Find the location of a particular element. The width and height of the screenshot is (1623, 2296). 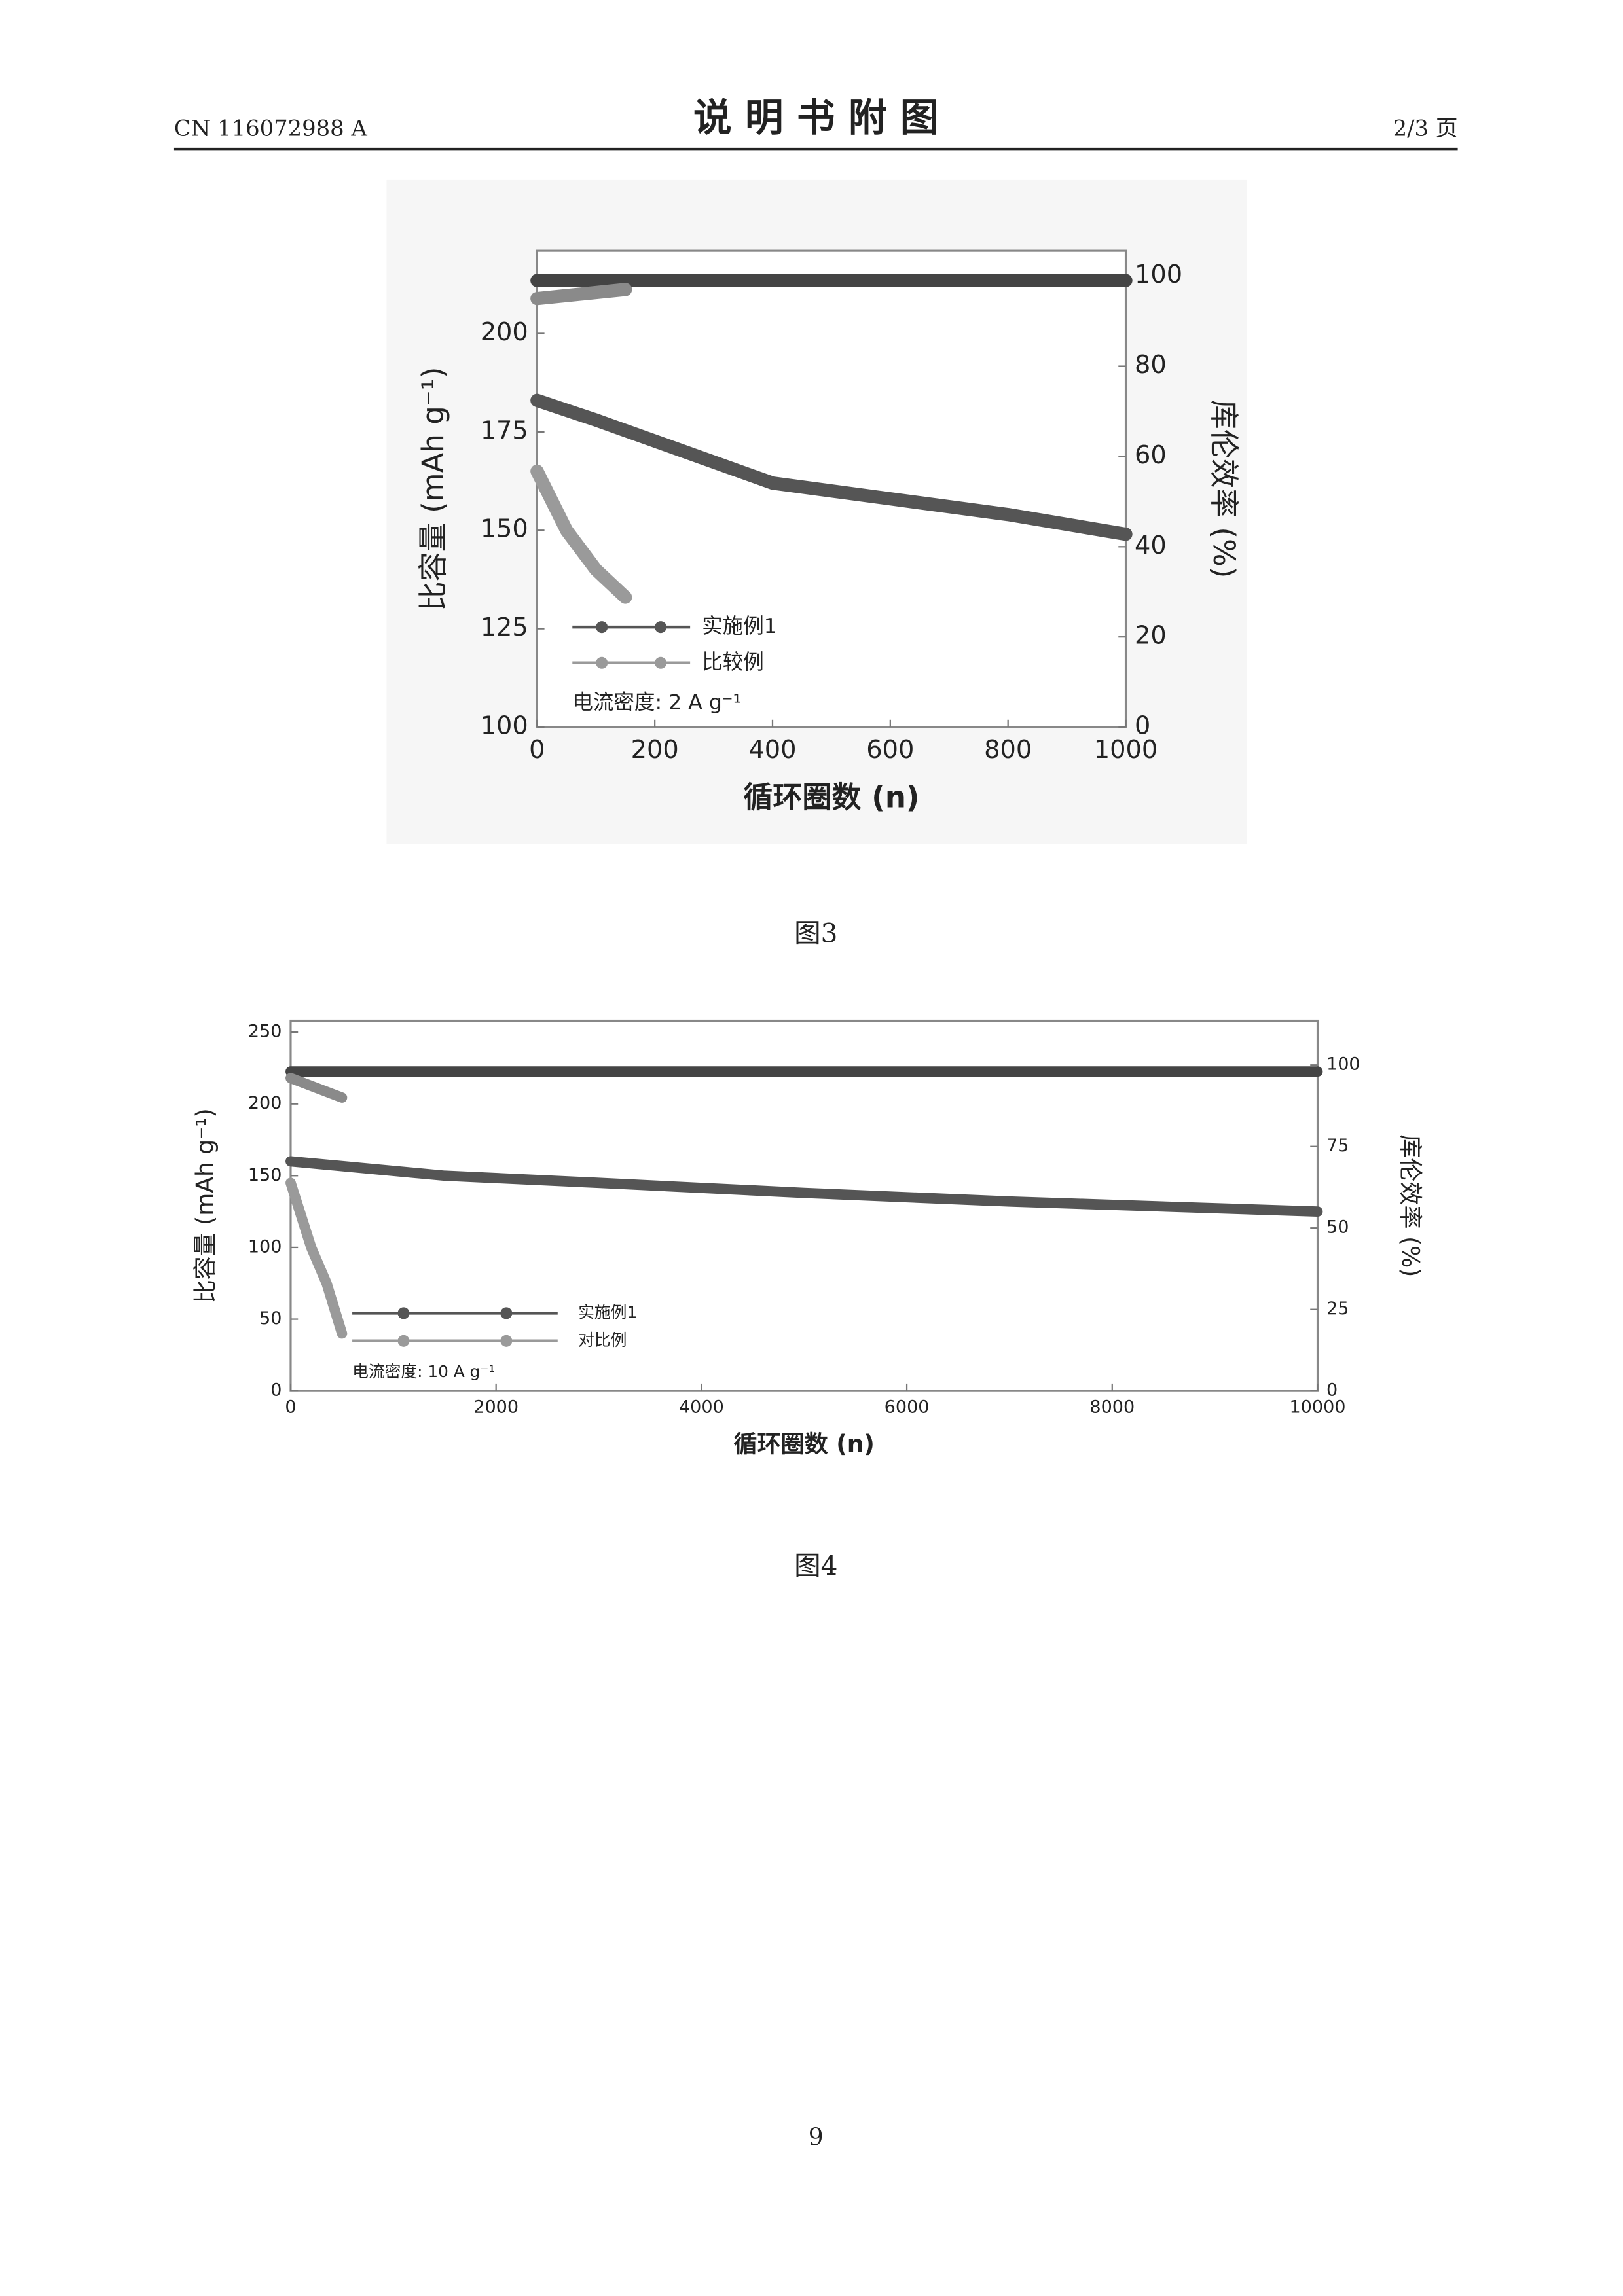

y-tick-label: 125 is located at coordinates (504, 627).